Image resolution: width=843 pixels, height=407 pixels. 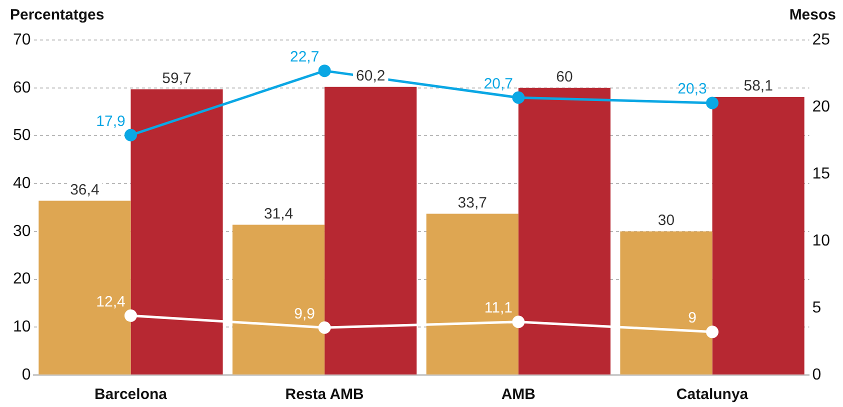 I want to click on data-label: 9, so click(x=692, y=318).